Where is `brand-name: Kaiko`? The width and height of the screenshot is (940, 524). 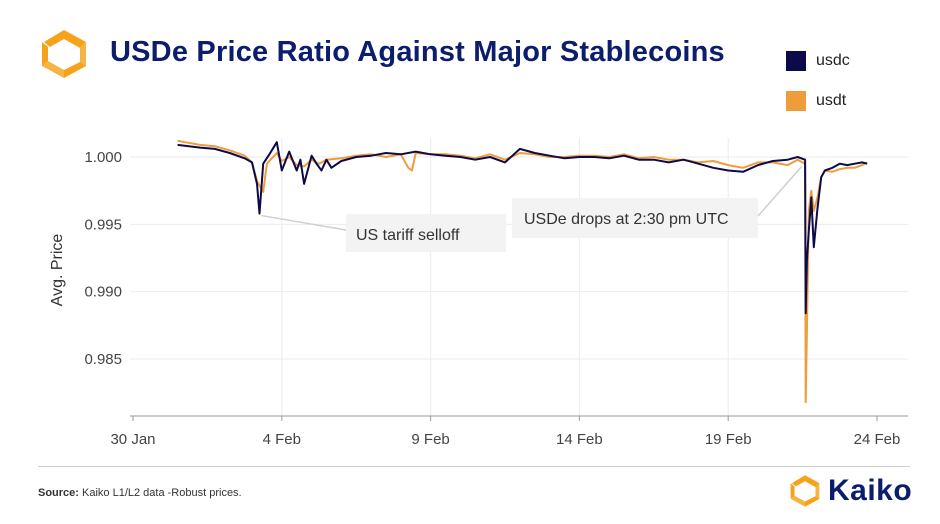
brand-name: Kaiko is located at coordinates (870, 490).